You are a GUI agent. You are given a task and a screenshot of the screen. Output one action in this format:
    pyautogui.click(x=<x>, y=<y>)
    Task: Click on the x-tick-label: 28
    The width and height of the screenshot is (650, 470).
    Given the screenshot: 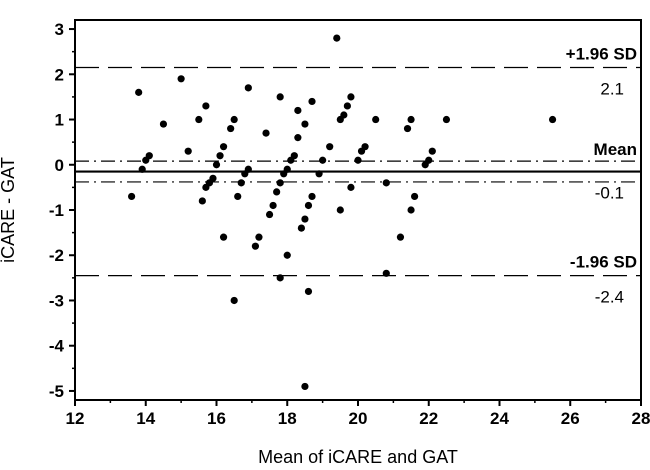 What is the action you would take?
    pyautogui.click(x=641, y=418)
    